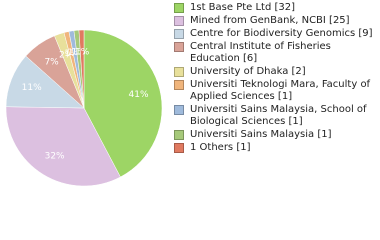  Describe the element at coordinates (139, 95) in the screenshot. I see `slice-label: 41%` at that location.